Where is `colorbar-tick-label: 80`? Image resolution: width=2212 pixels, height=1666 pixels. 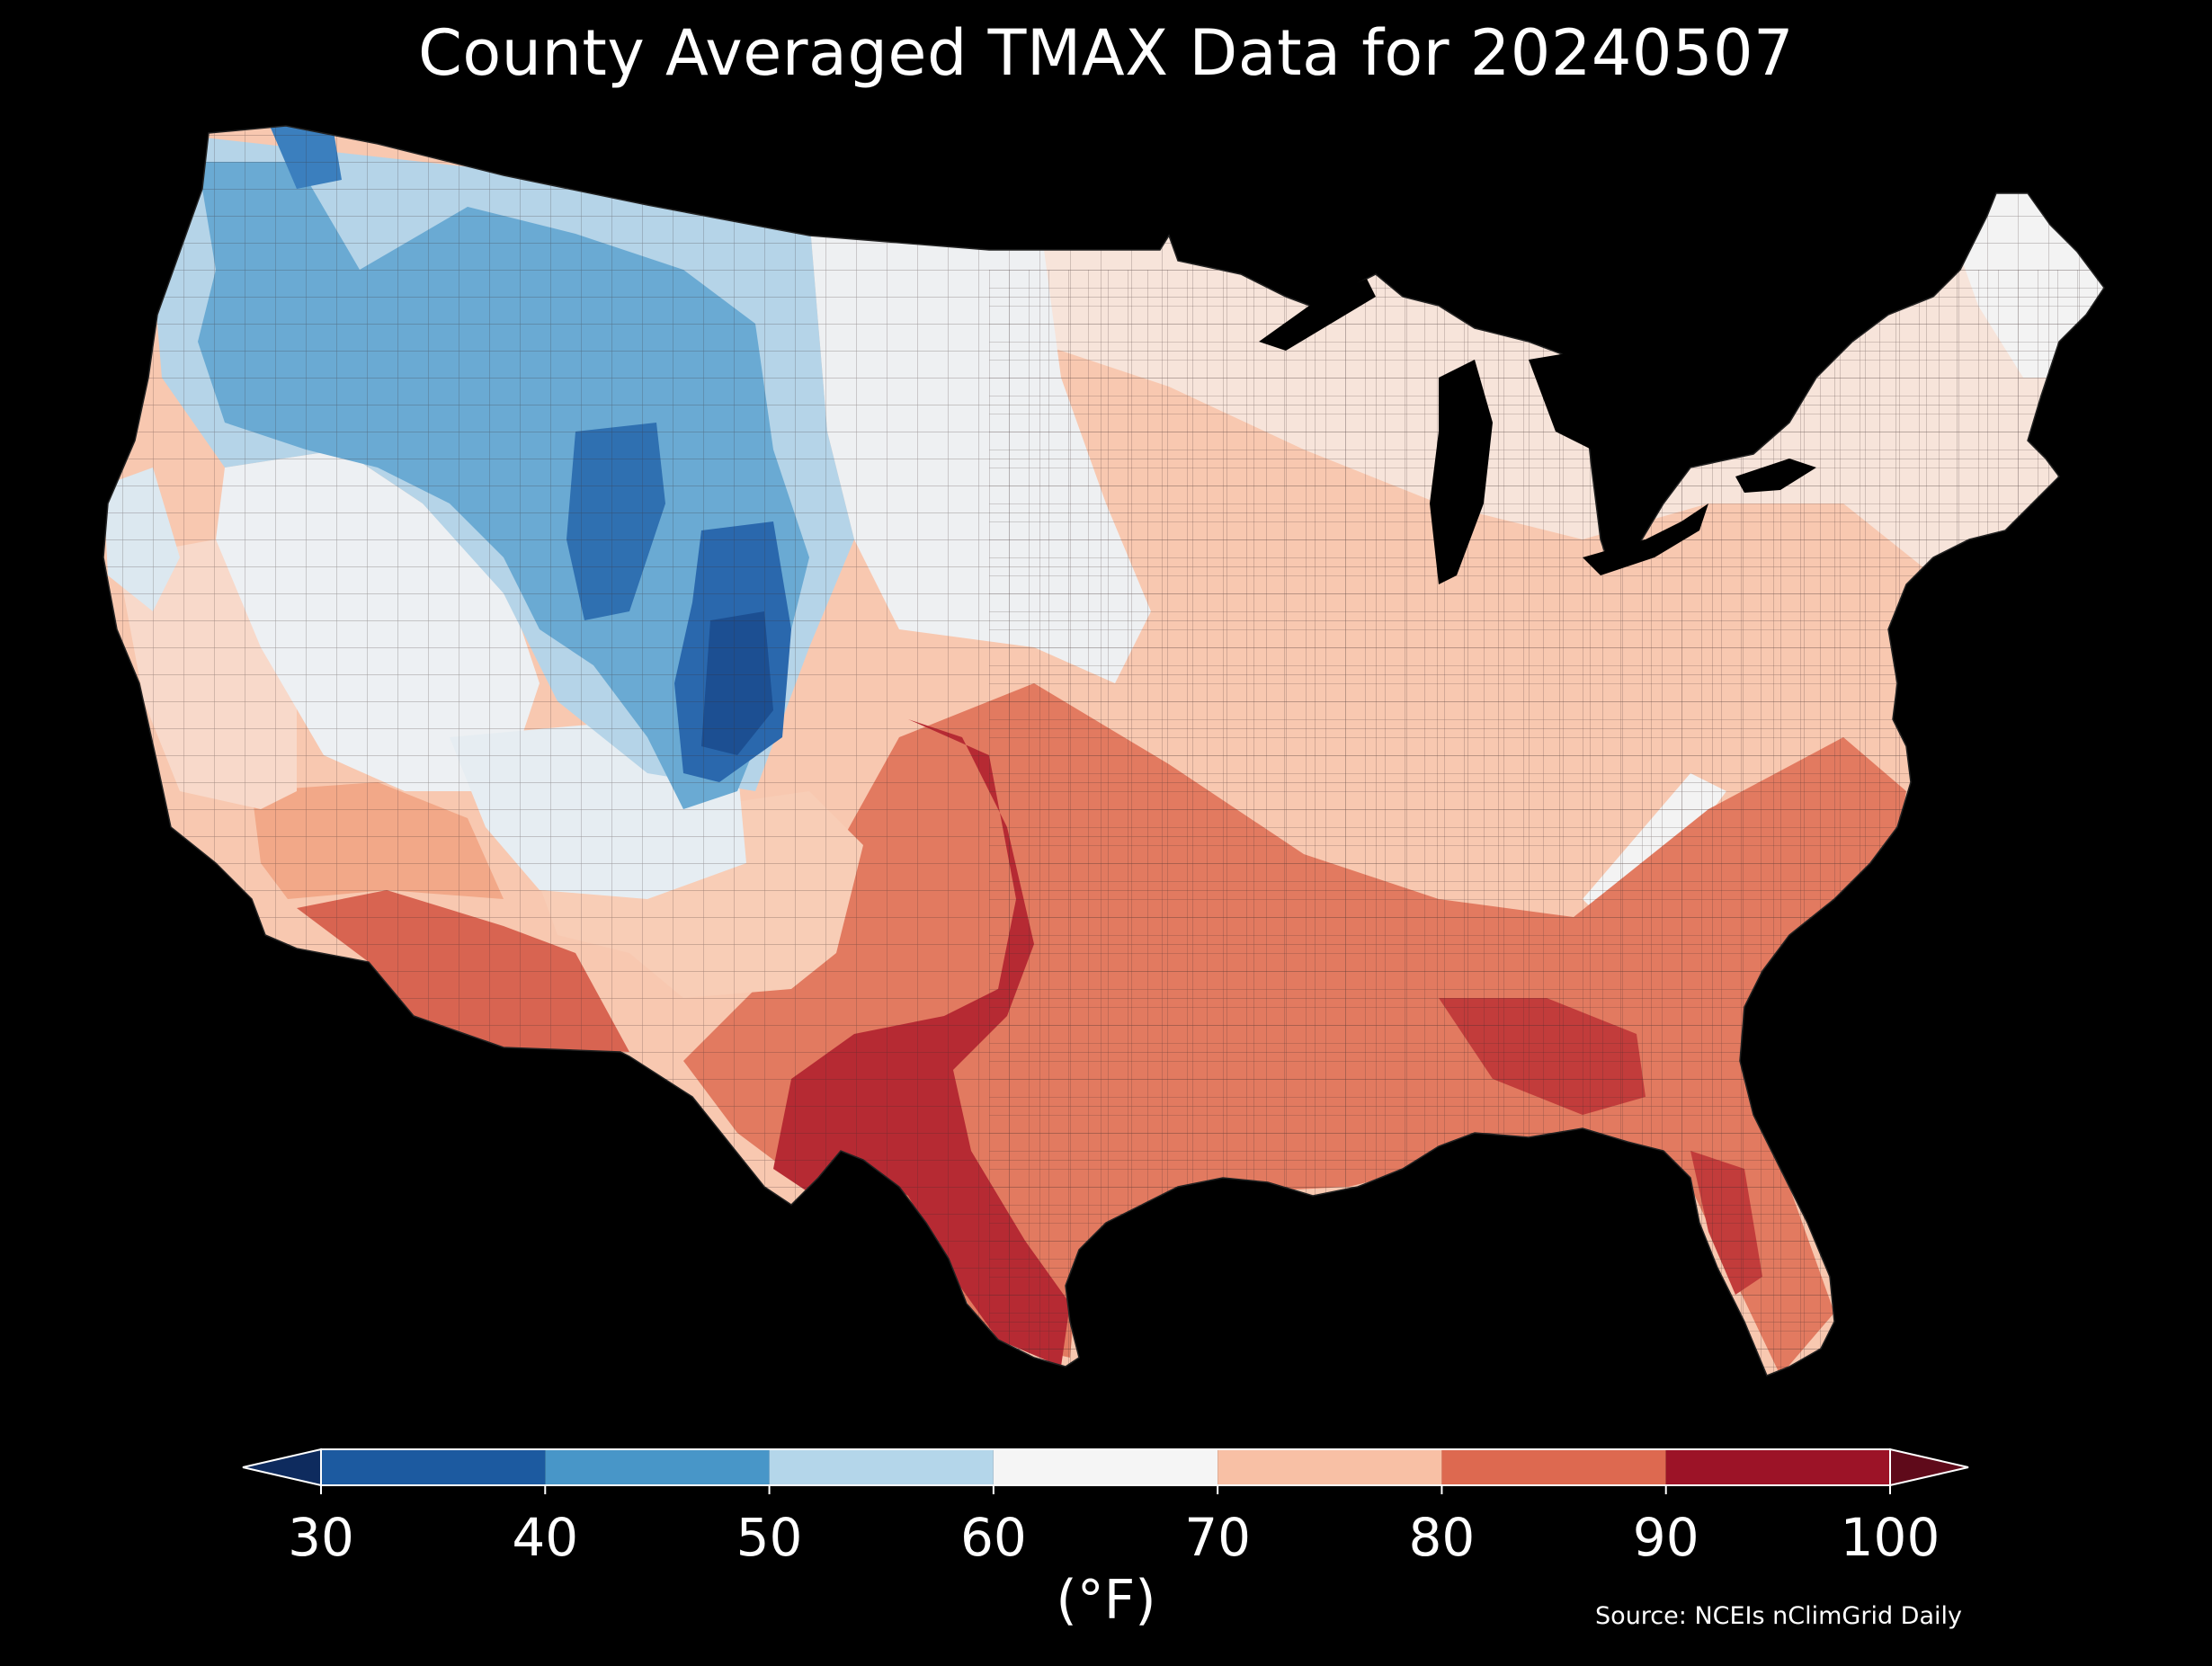
colorbar-tick-label: 80 is located at coordinates (1442, 1537).